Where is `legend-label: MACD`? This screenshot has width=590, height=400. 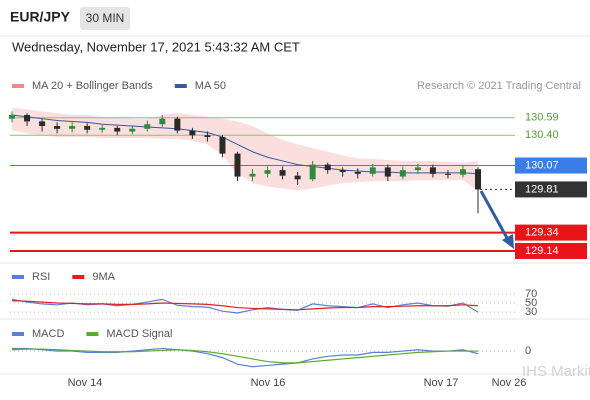
legend-label: MACD is located at coordinates (48, 334).